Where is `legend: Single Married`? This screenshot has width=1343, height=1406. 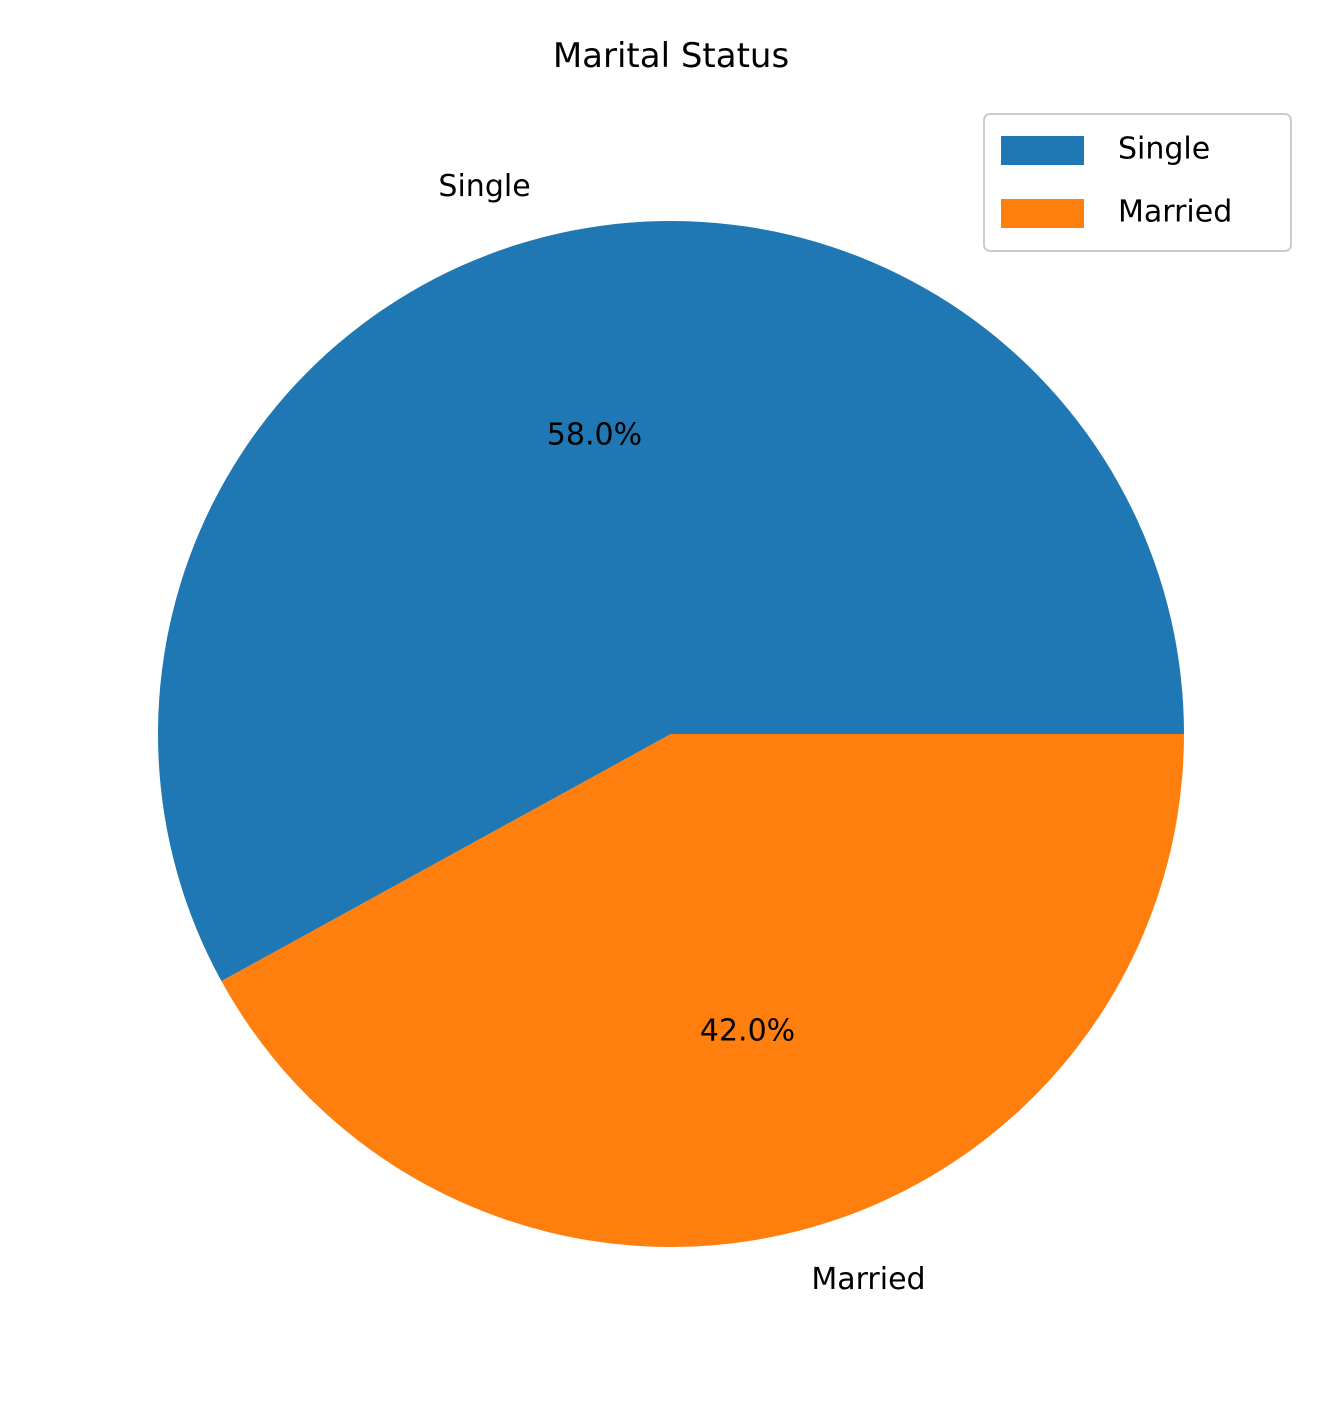 legend: Single Married is located at coordinates (1137, 182).